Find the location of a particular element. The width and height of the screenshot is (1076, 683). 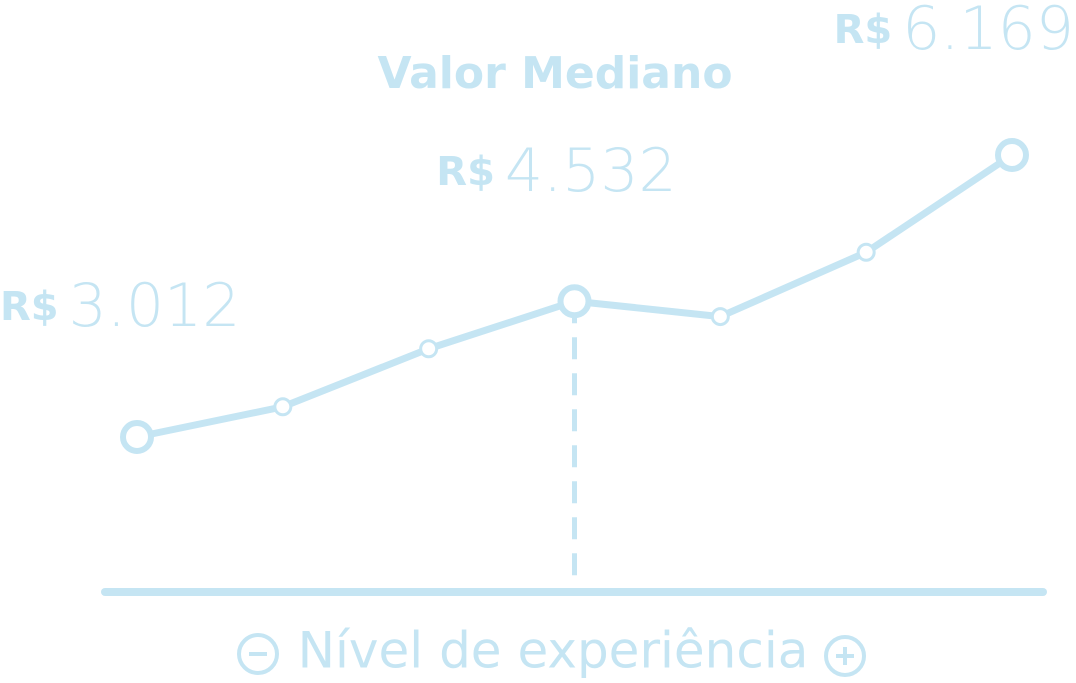

data-label-value: 3.012 is located at coordinates (155, 306).